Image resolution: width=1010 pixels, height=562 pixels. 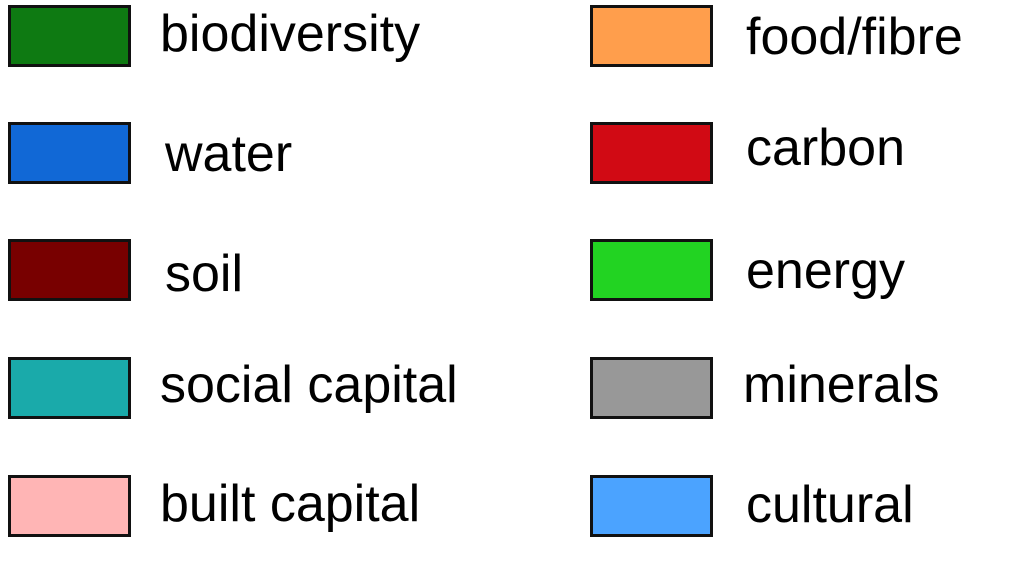 I want to click on built-capital-label: built capital, so click(x=290, y=504).